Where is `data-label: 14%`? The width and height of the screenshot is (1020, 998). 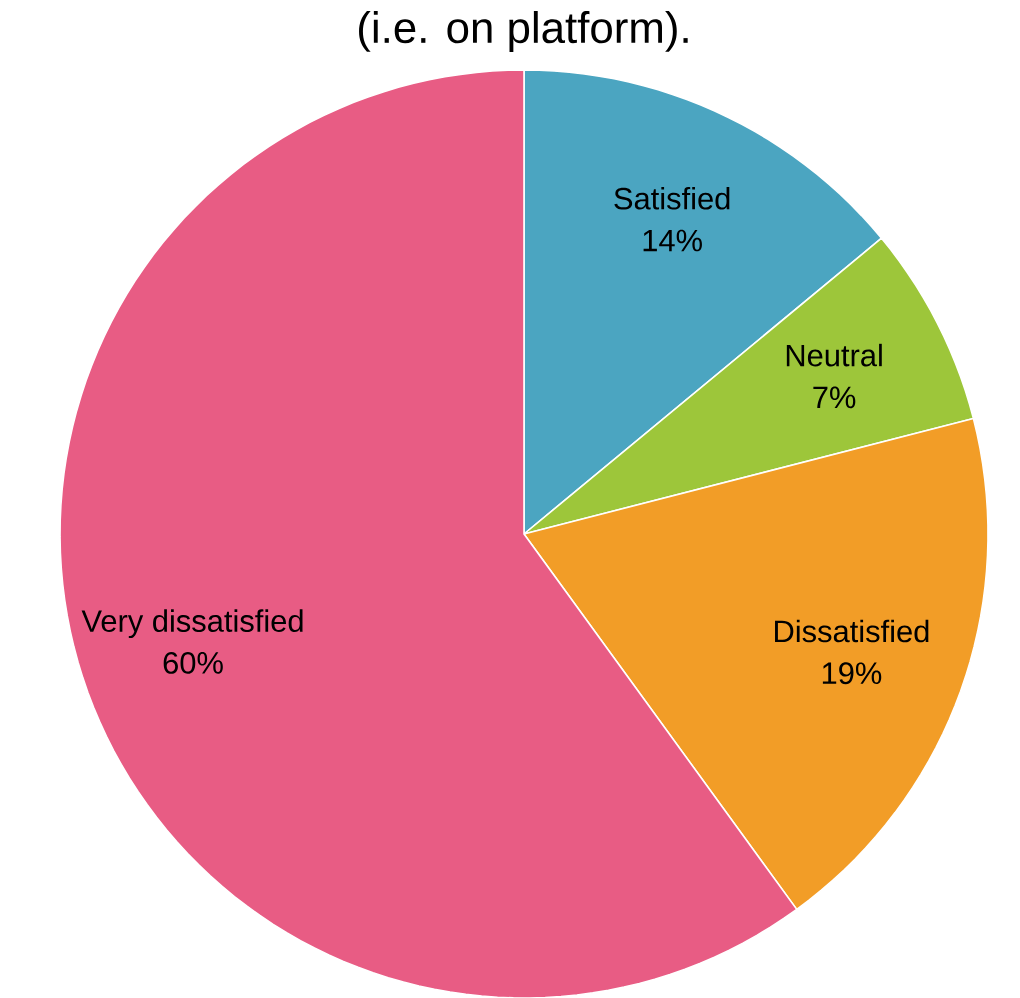
data-label: 14% is located at coordinates (672, 240).